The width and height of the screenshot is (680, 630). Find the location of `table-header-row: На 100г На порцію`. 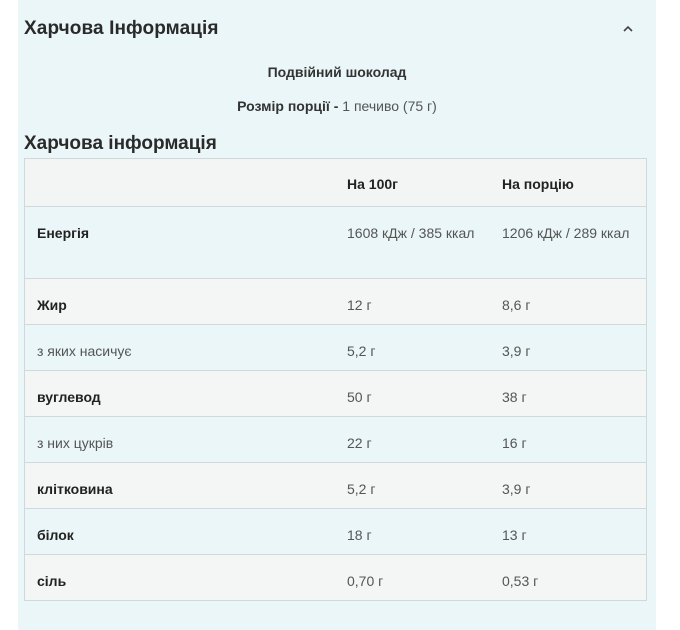

table-header-row: На 100г На порцію is located at coordinates (335, 182).